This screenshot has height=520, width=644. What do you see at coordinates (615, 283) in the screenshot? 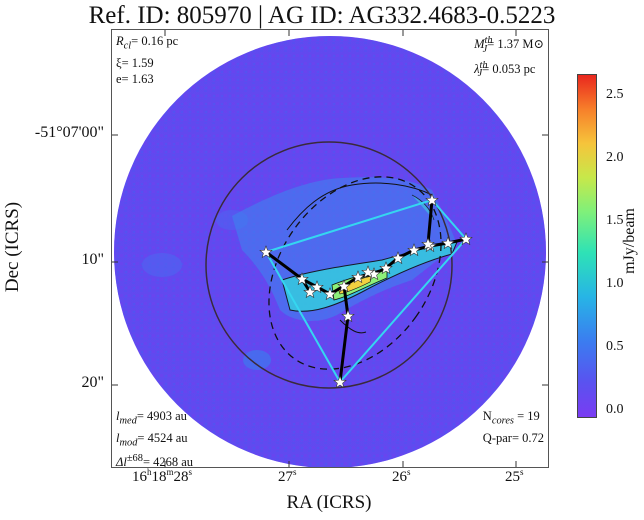
I see `colorbar-tick: 1.0` at bounding box center [615, 283].